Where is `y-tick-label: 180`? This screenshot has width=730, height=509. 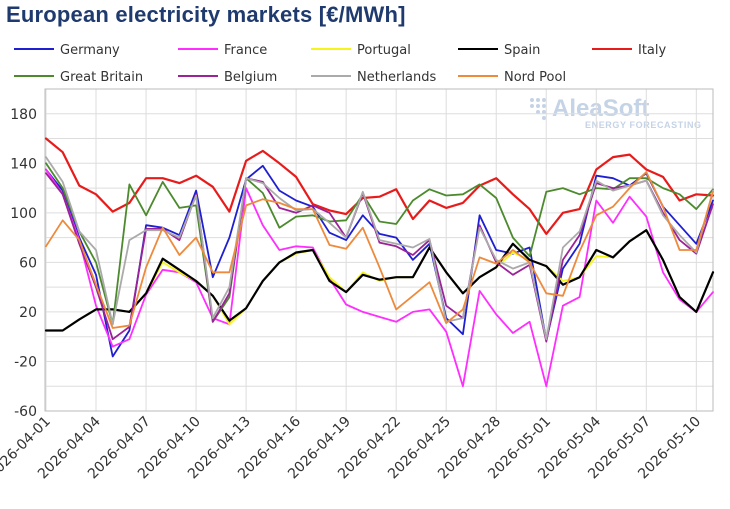
y-tick-label: 180 is located at coordinates (23, 115).